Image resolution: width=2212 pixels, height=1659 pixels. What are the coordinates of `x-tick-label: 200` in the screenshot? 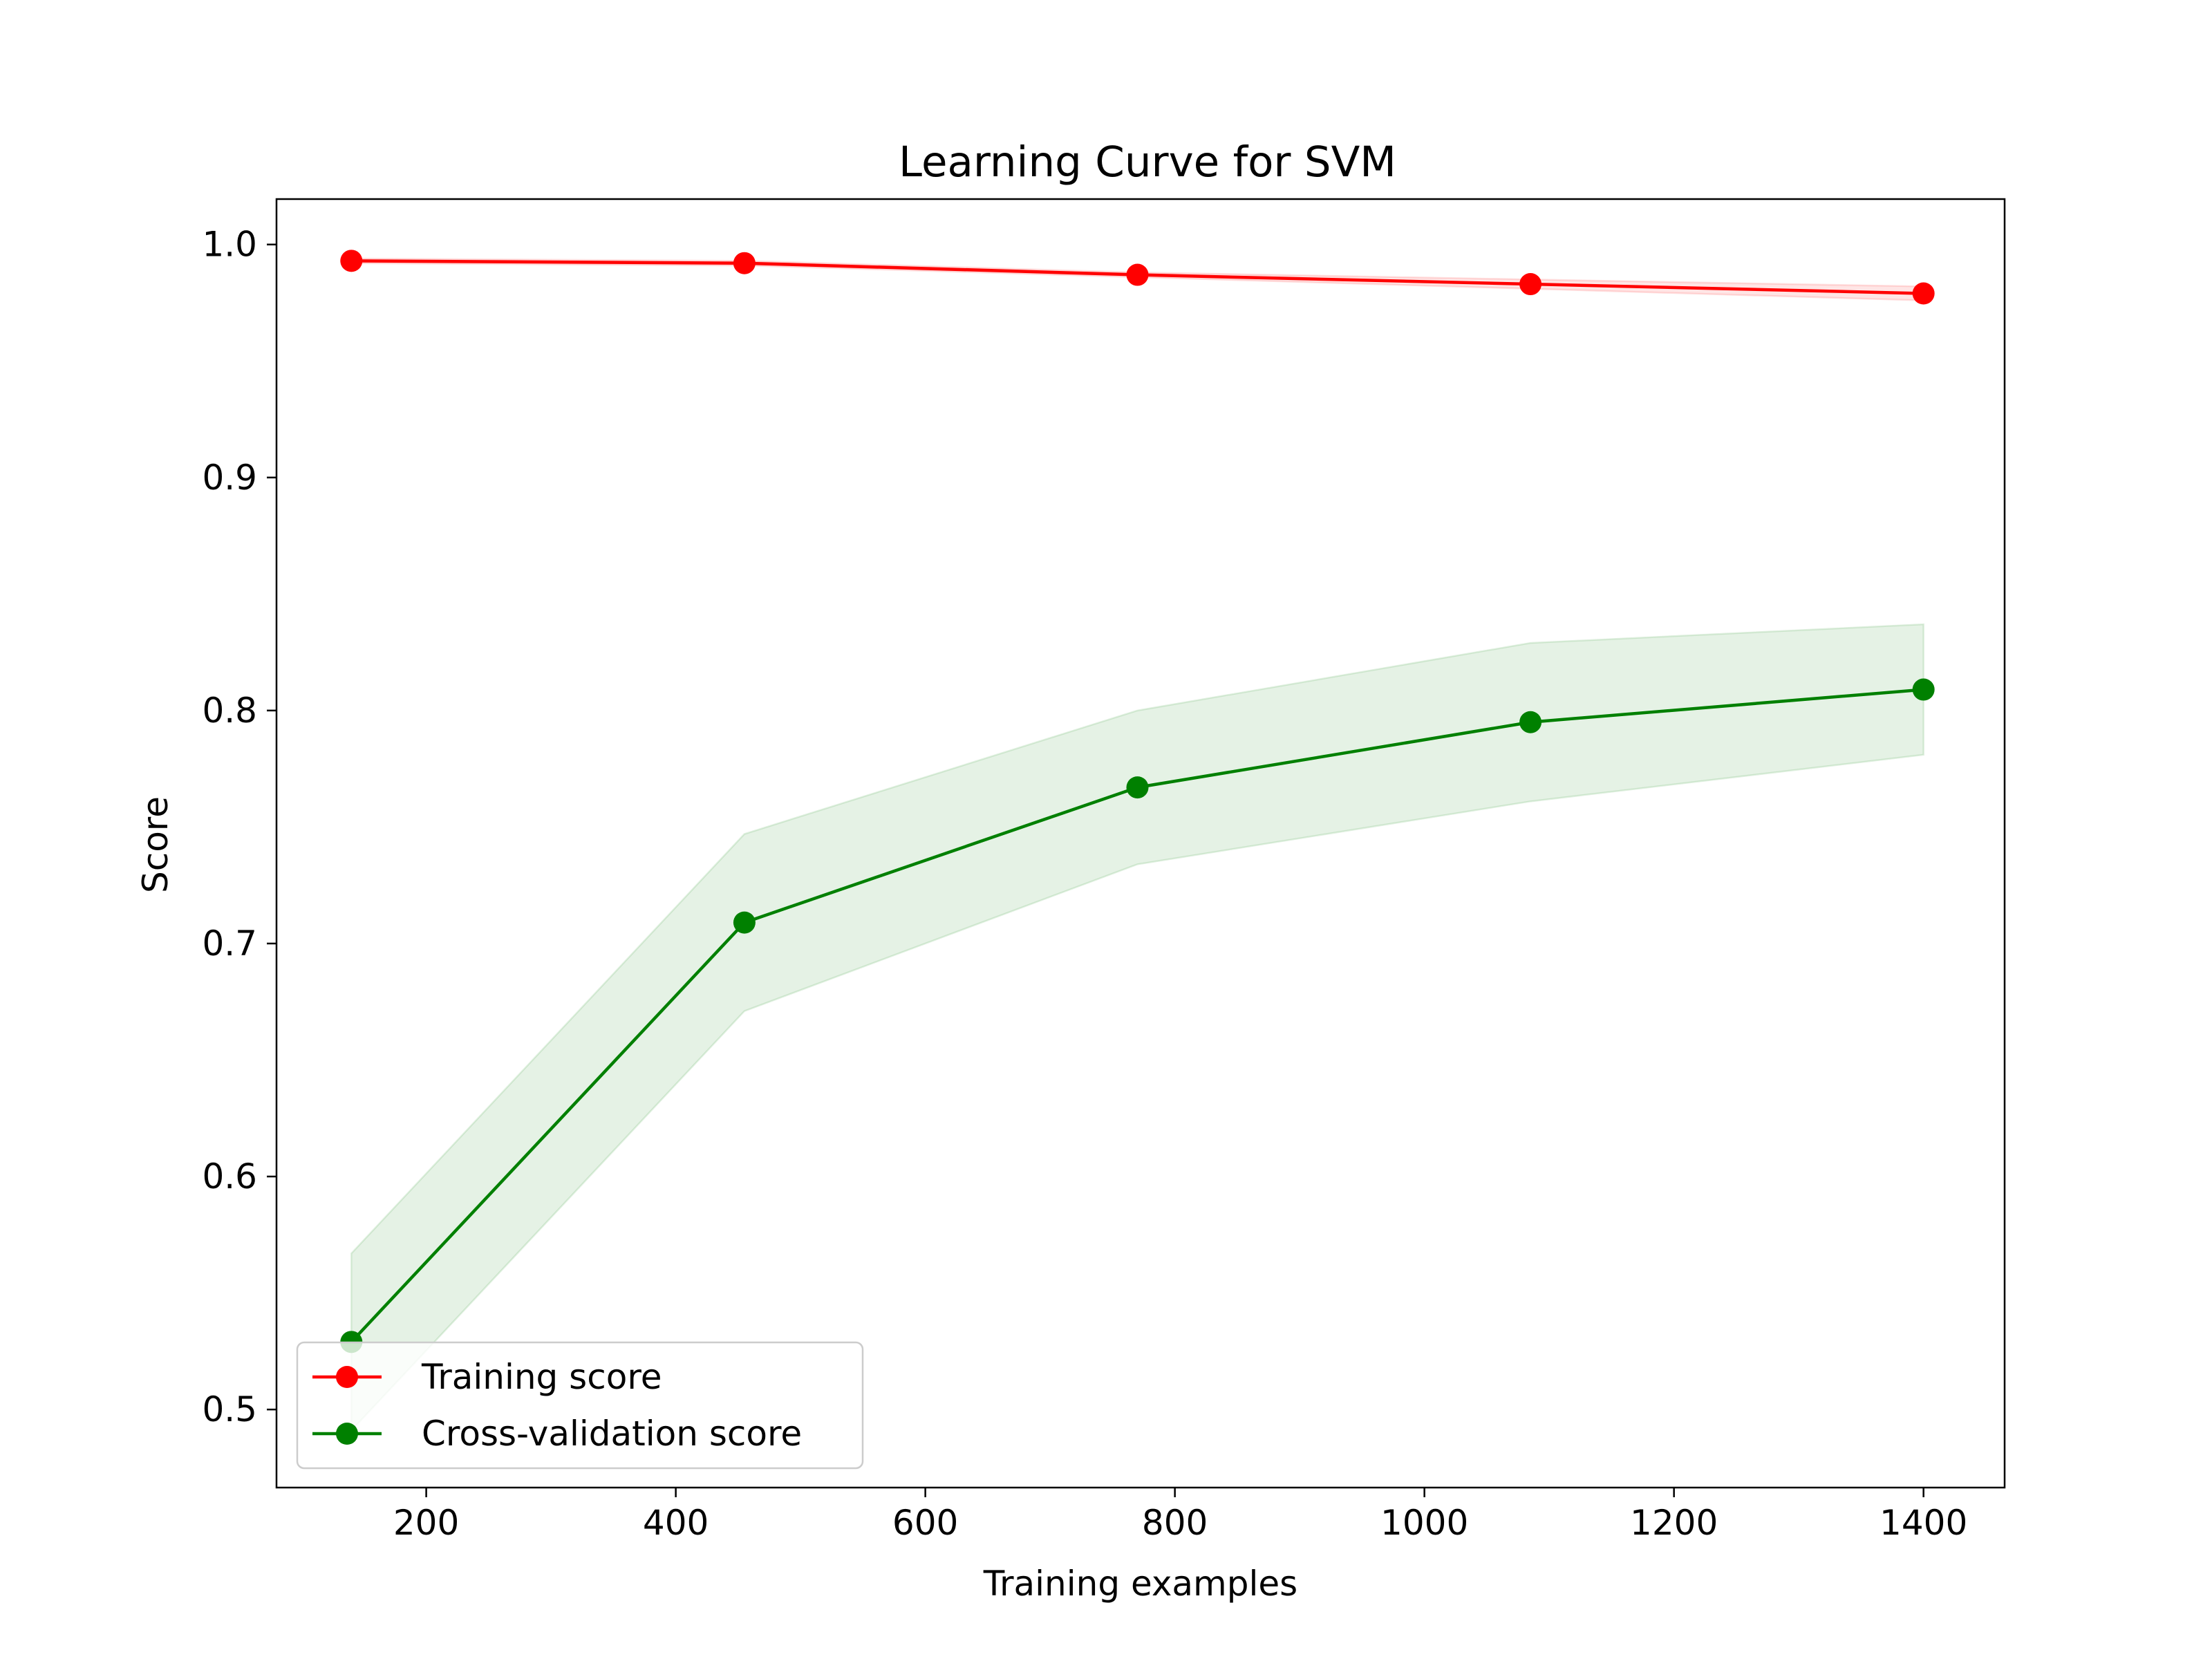 It's located at (426, 1523).